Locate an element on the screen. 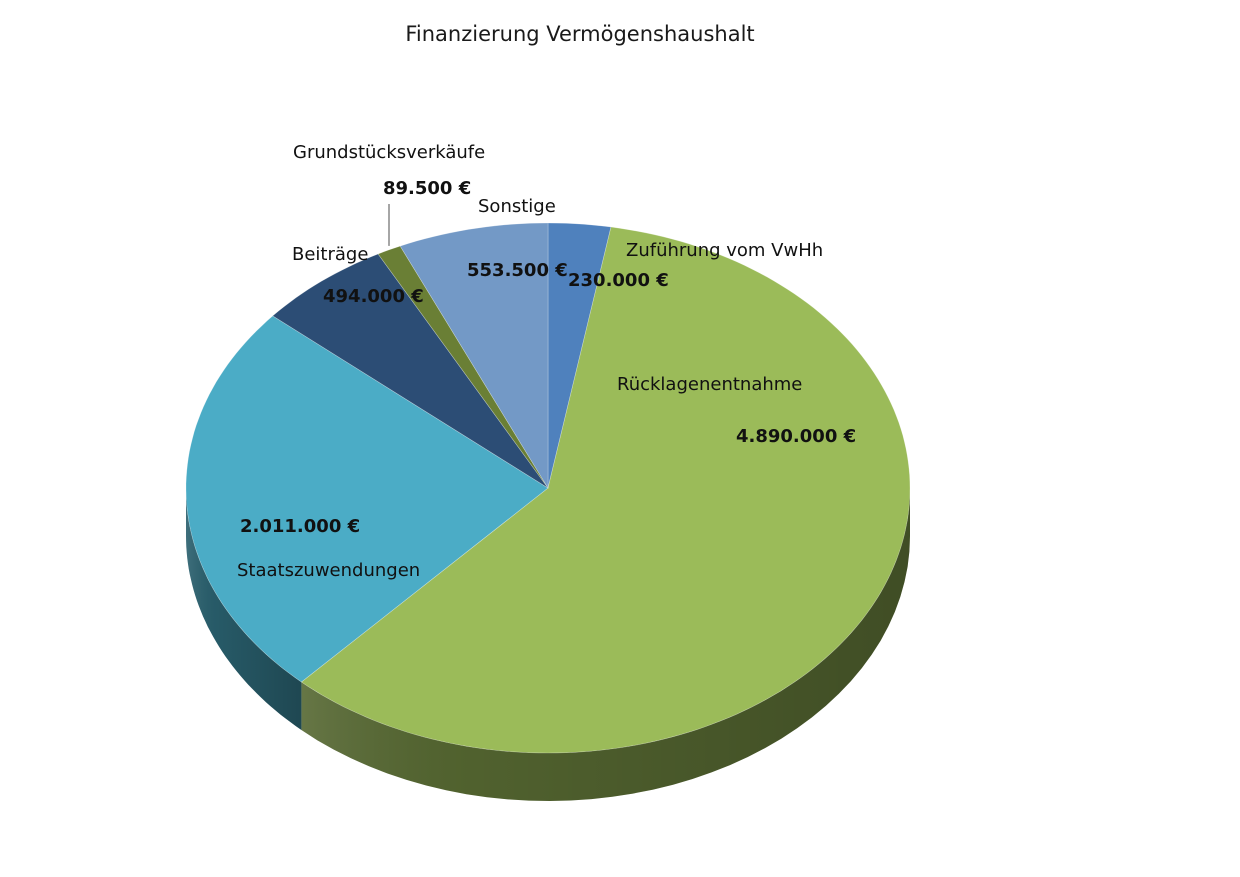 The height and width of the screenshot is (877, 1240). slice-value-3: 494.000 € is located at coordinates (373, 296).